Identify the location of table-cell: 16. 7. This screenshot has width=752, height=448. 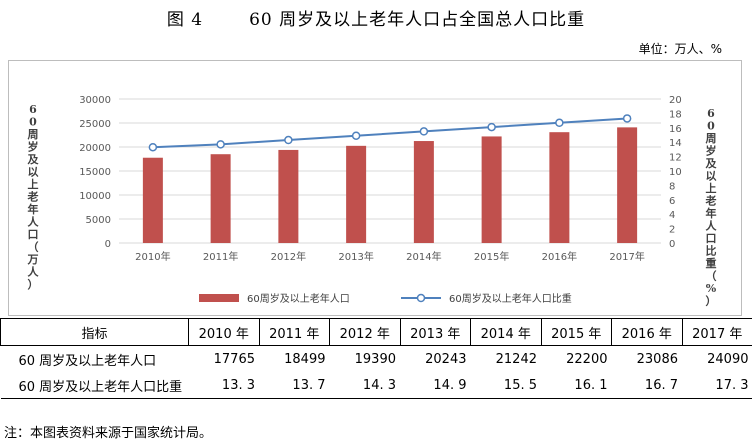
(646, 385).